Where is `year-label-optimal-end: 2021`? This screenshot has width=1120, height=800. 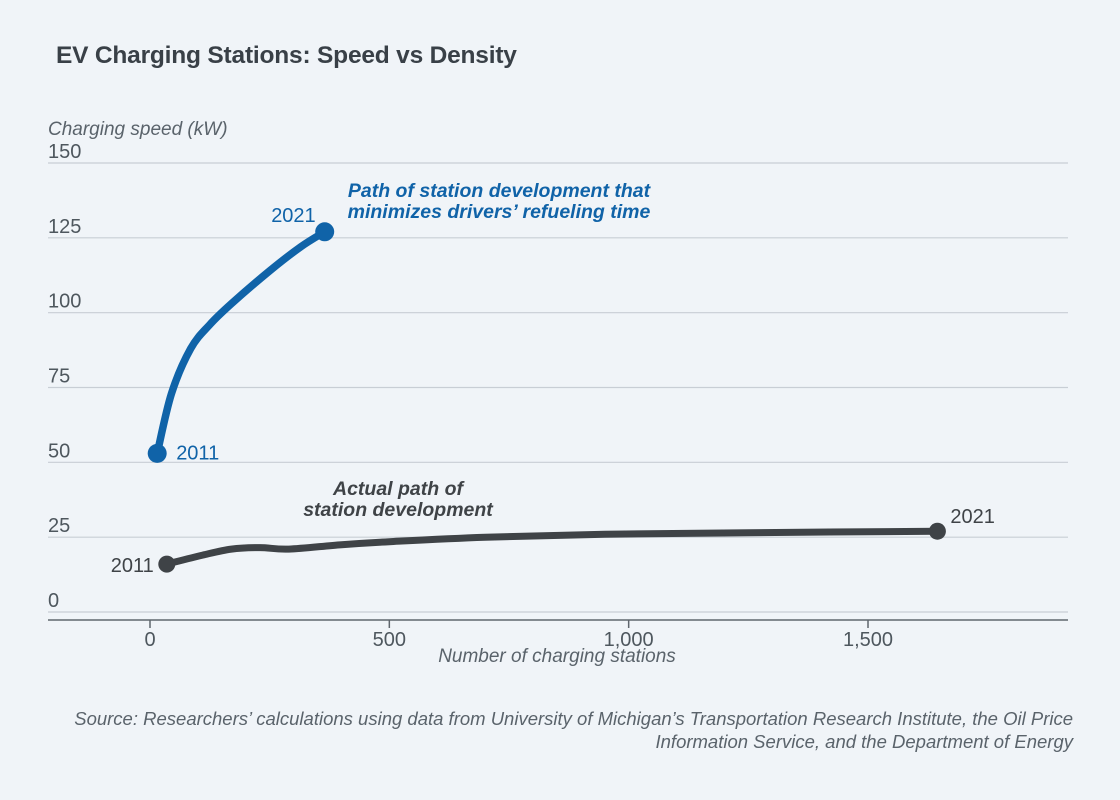 year-label-optimal-end: 2021 is located at coordinates (293, 216).